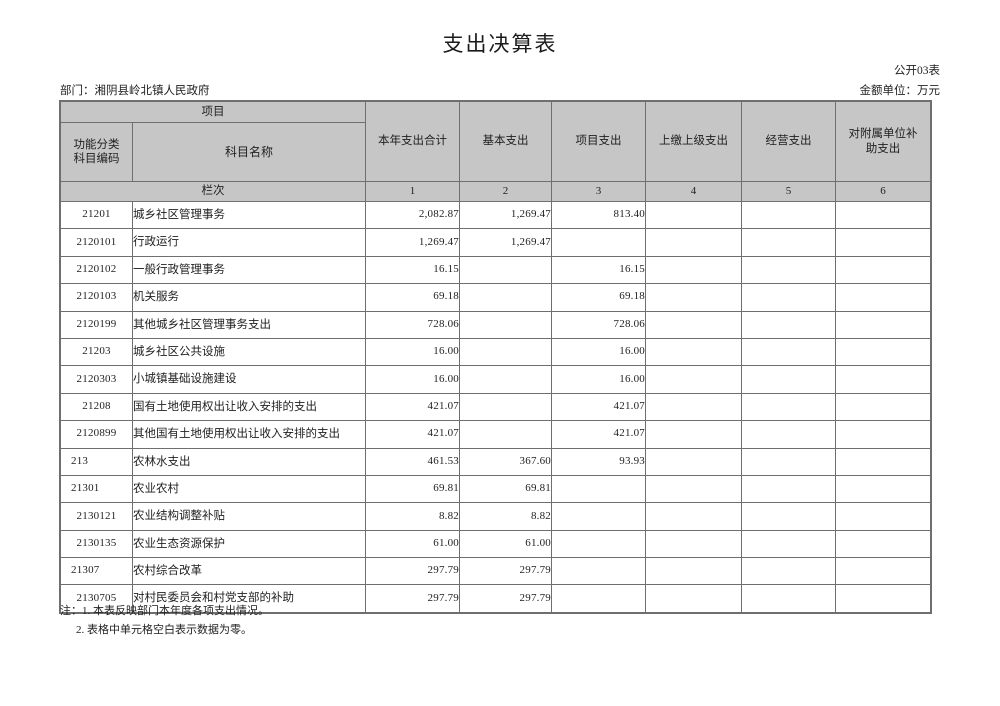  What do you see at coordinates (883, 134) in the screenshot?
I see `header-subsidy-line1: 对附属单位补` at bounding box center [883, 134].